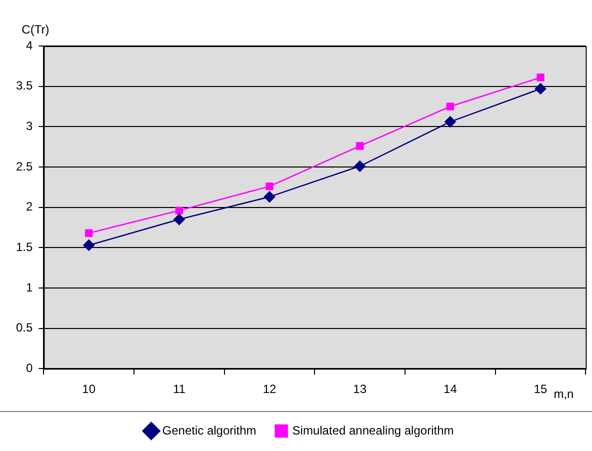 This screenshot has width=592, height=451. Describe the element at coordinates (209, 430) in the screenshot. I see `legend-label: Genetic algorithm` at that location.